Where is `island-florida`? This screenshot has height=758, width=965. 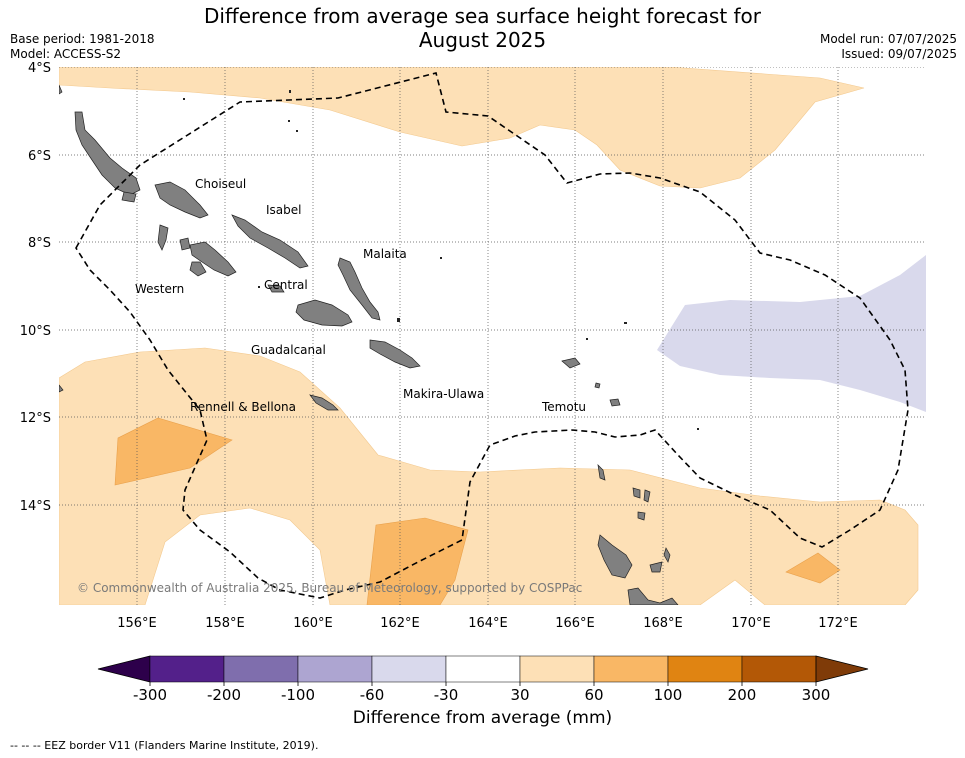 island-florida is located at coordinates (276, 288).